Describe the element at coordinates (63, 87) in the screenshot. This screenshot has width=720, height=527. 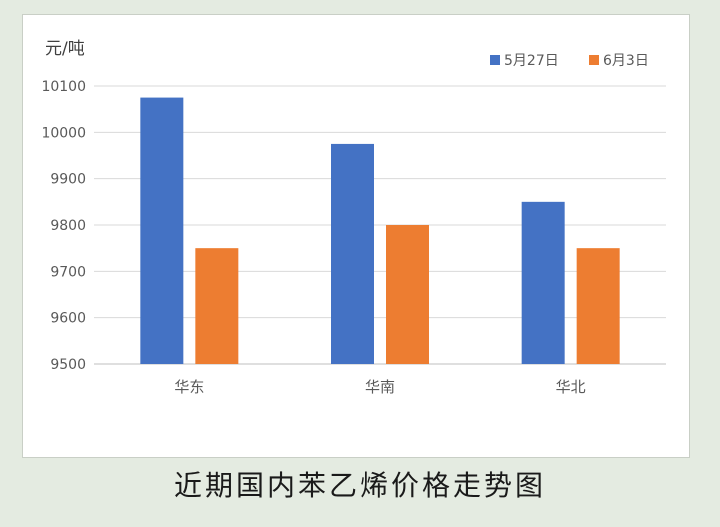
I see `y-tick-label: 10100` at that location.